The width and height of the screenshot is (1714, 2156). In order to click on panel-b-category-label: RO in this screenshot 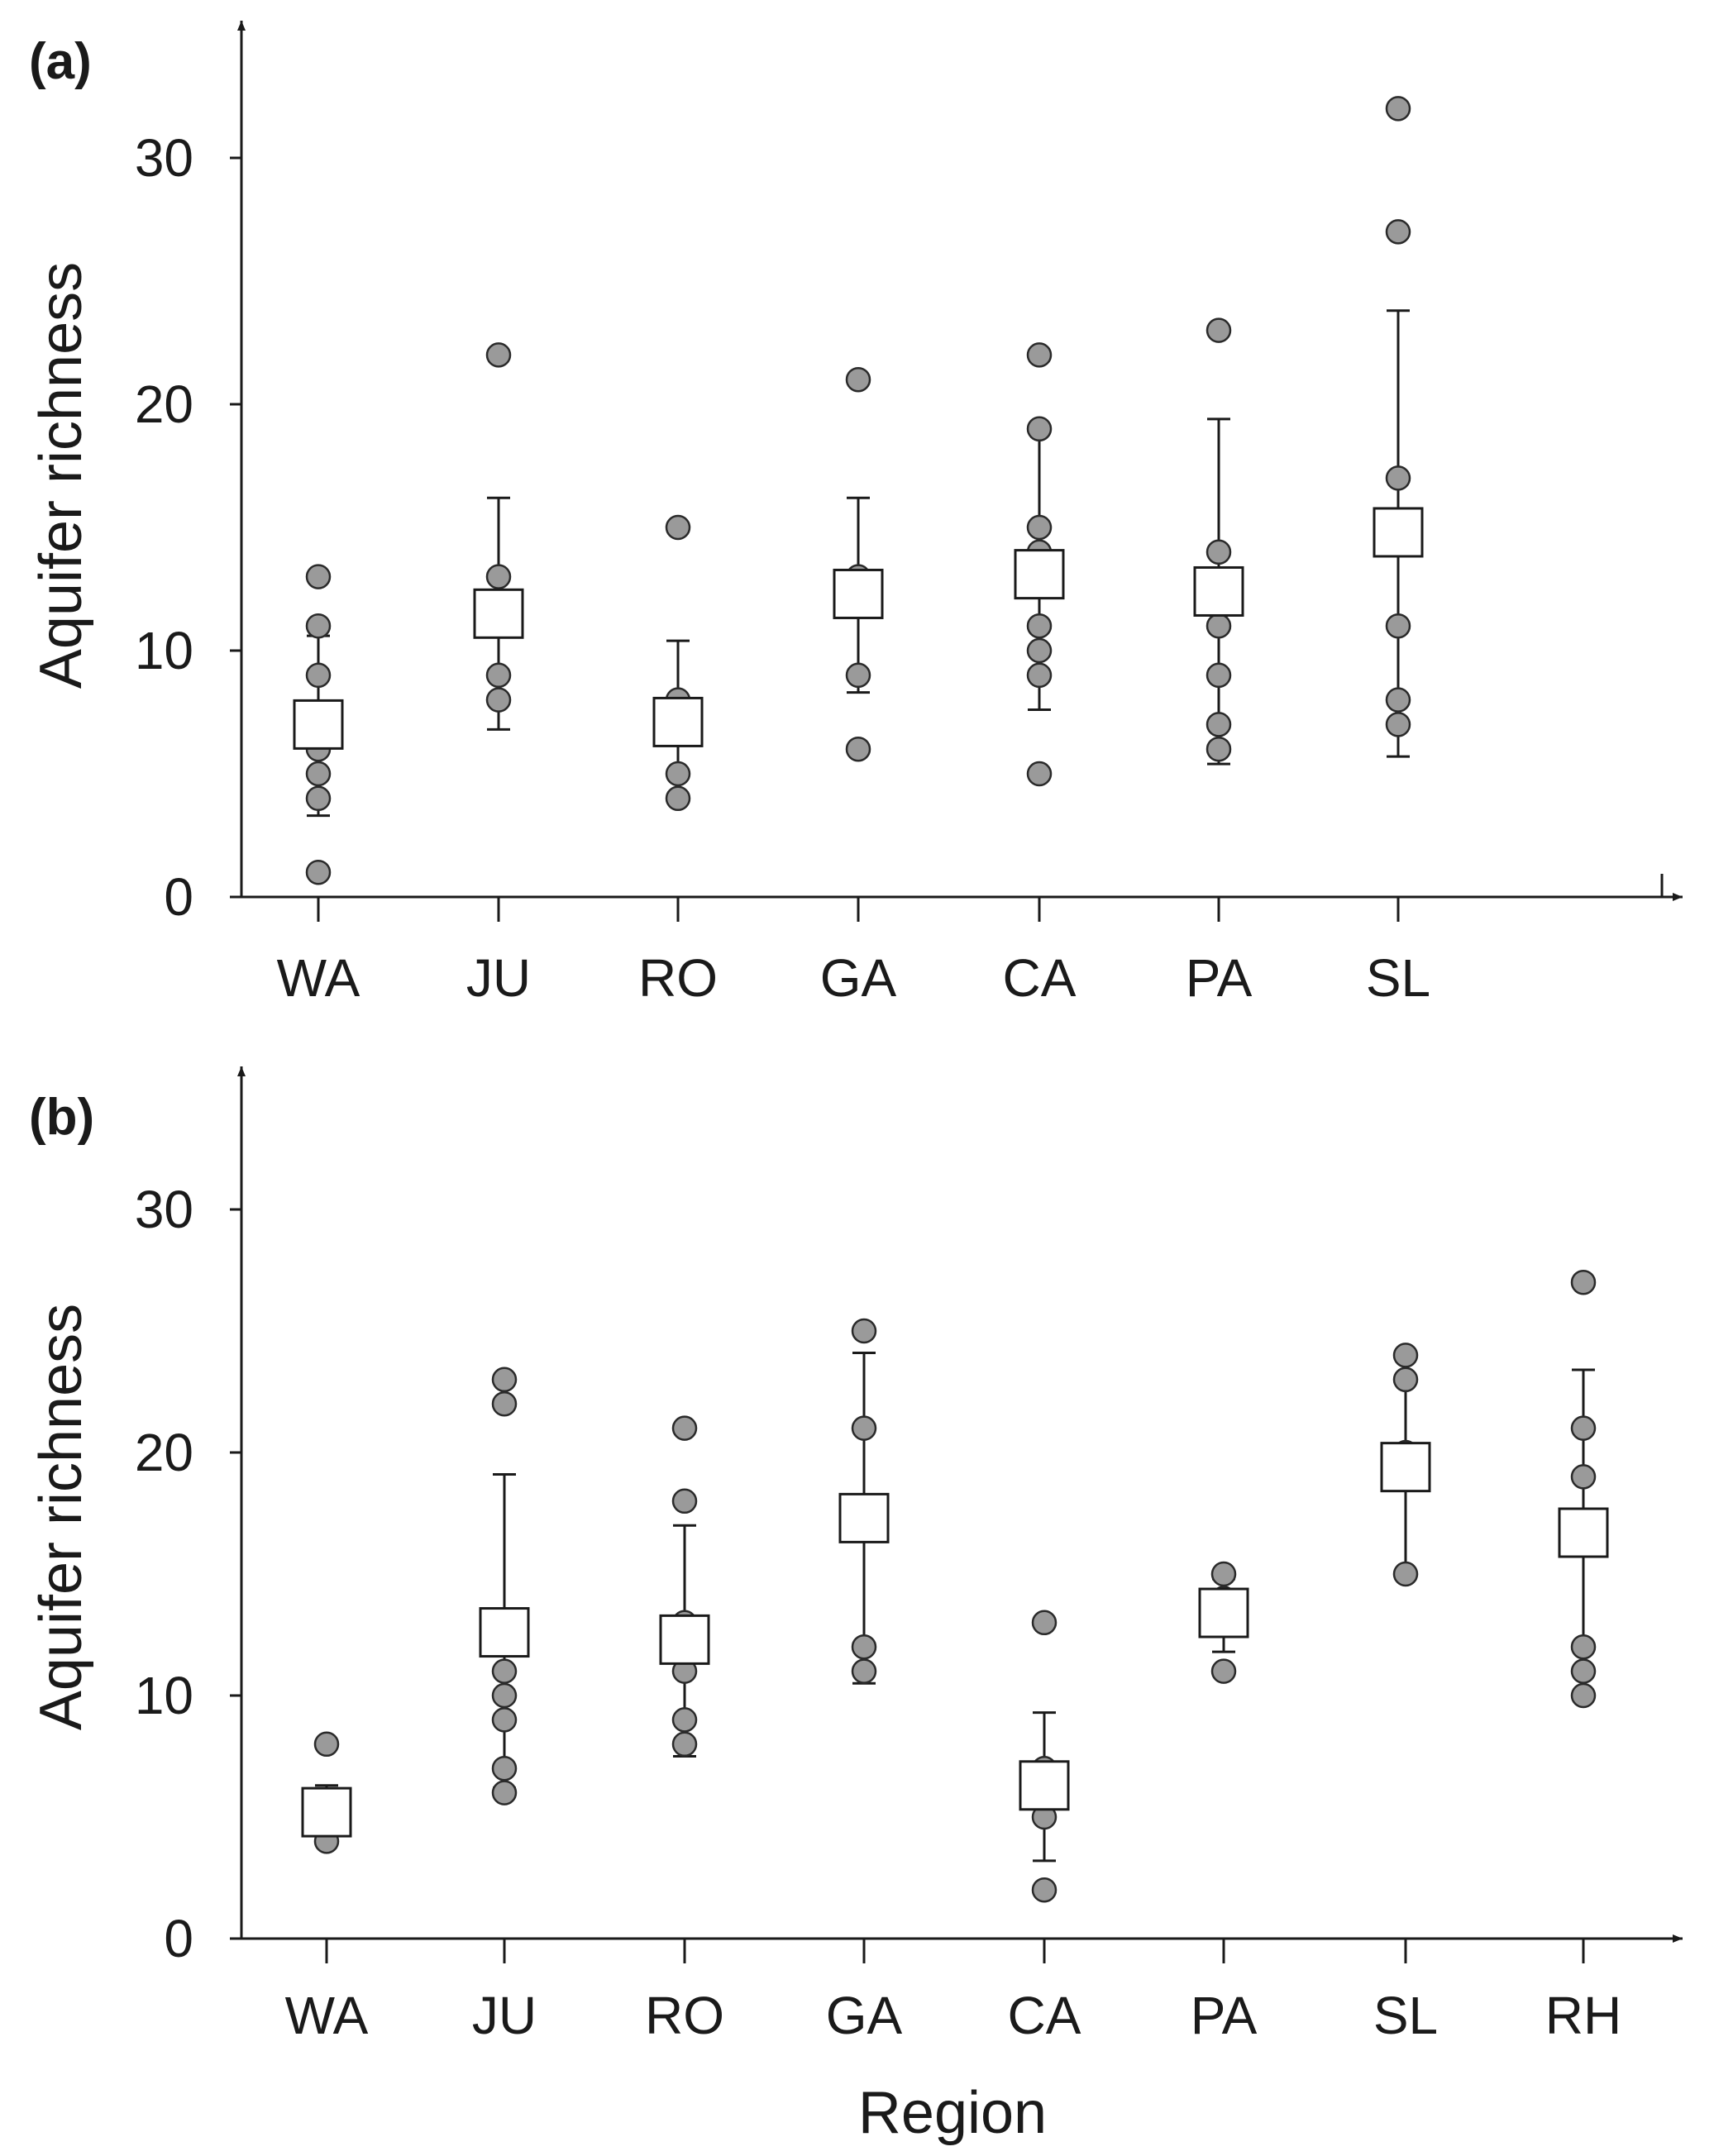, I will do `click(684, 2015)`.